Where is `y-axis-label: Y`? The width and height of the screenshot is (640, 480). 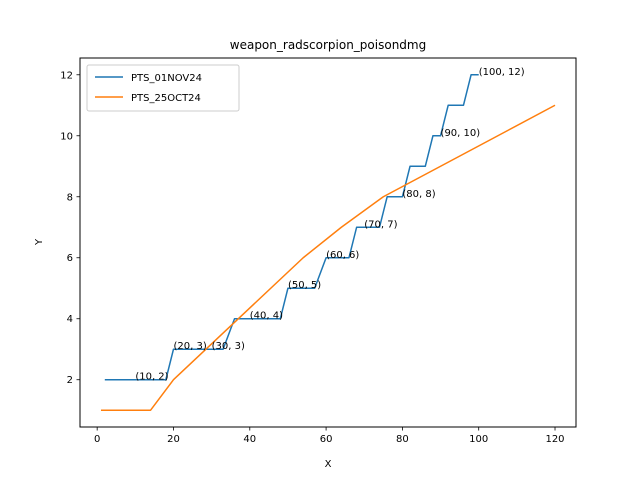
y-axis-label: Y is located at coordinates (39, 242).